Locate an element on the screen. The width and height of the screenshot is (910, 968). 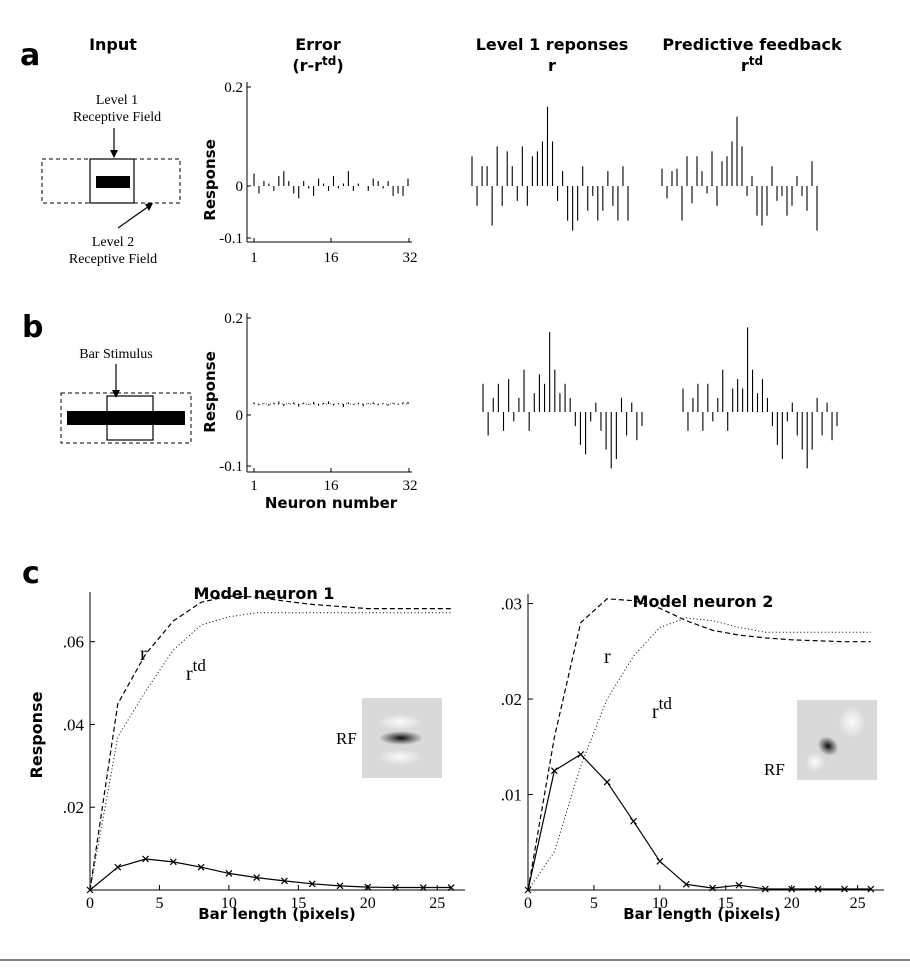
axis-ticks: 0 5 10 15 20 25 .02 .04 .06 is located at coordinates (254, 772).